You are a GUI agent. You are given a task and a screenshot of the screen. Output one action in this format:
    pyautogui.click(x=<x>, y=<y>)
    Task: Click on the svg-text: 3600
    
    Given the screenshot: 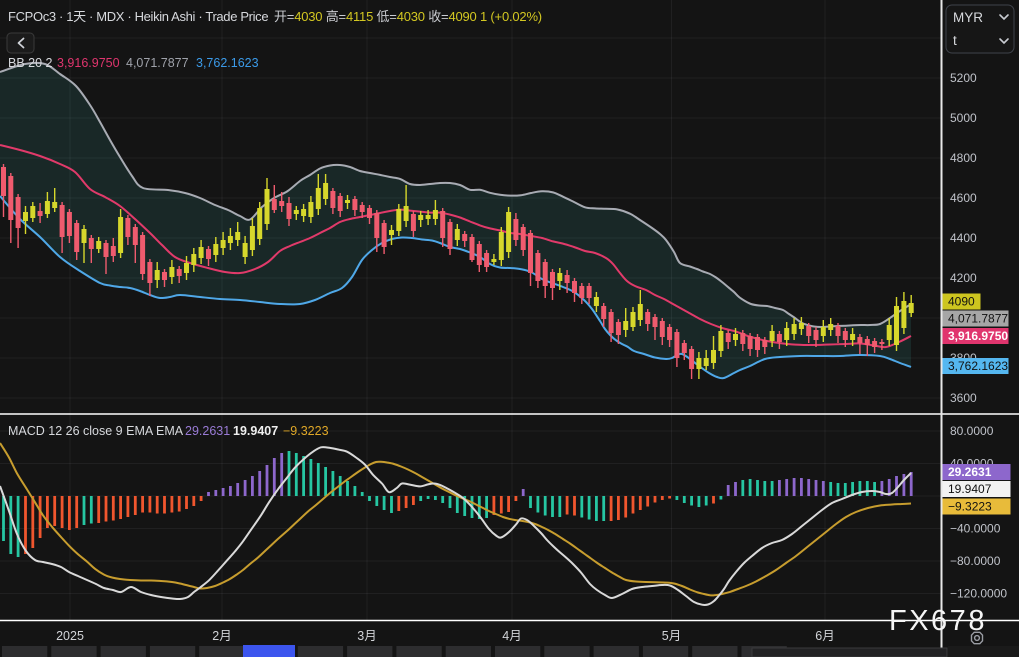 What is the action you would take?
    pyautogui.click(x=963, y=398)
    